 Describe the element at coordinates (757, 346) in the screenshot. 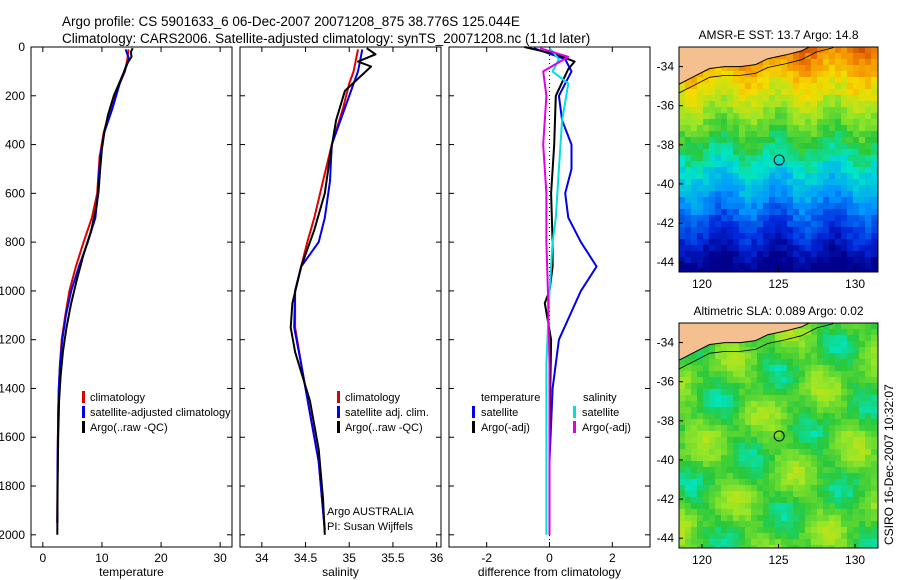

I see `sla_map-depth-contour` at that location.